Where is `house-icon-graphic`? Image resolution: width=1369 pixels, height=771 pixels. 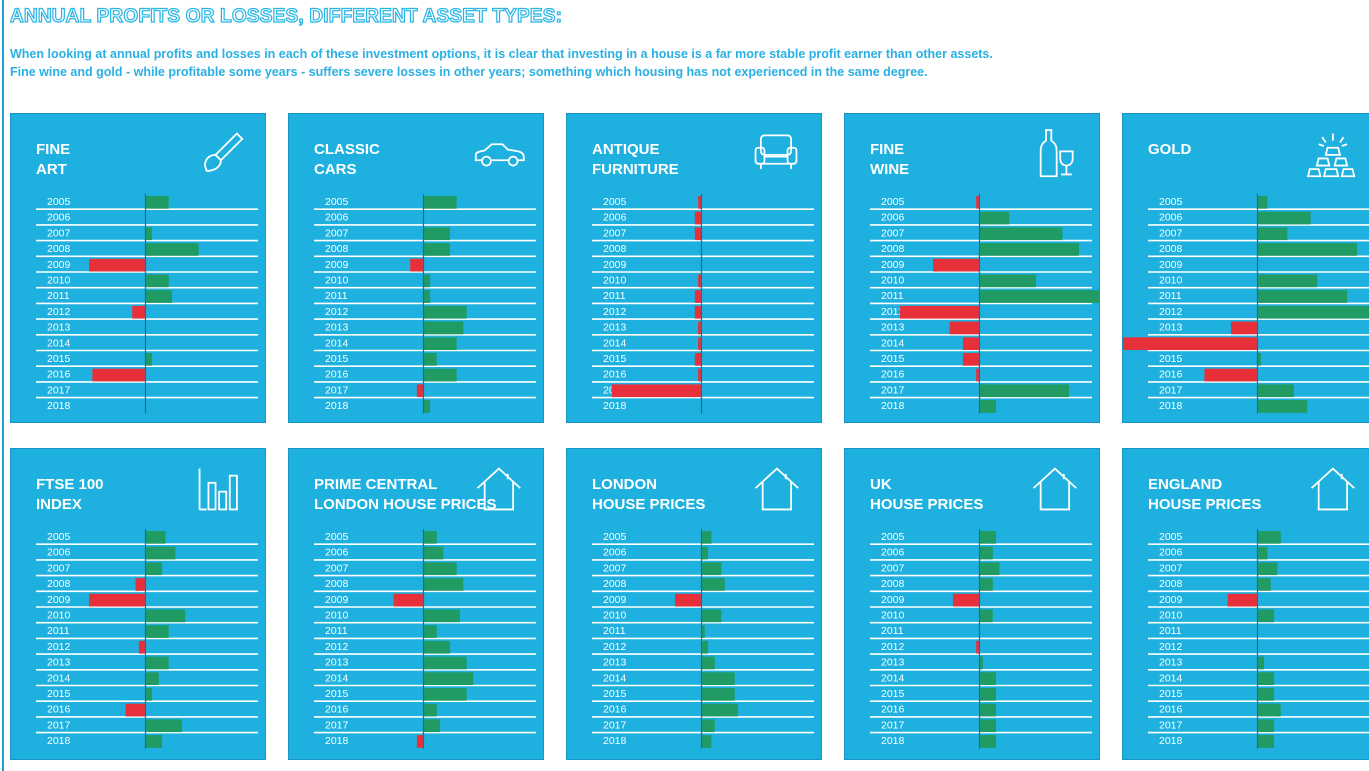
house-icon-graphic is located at coordinates (776, 489).